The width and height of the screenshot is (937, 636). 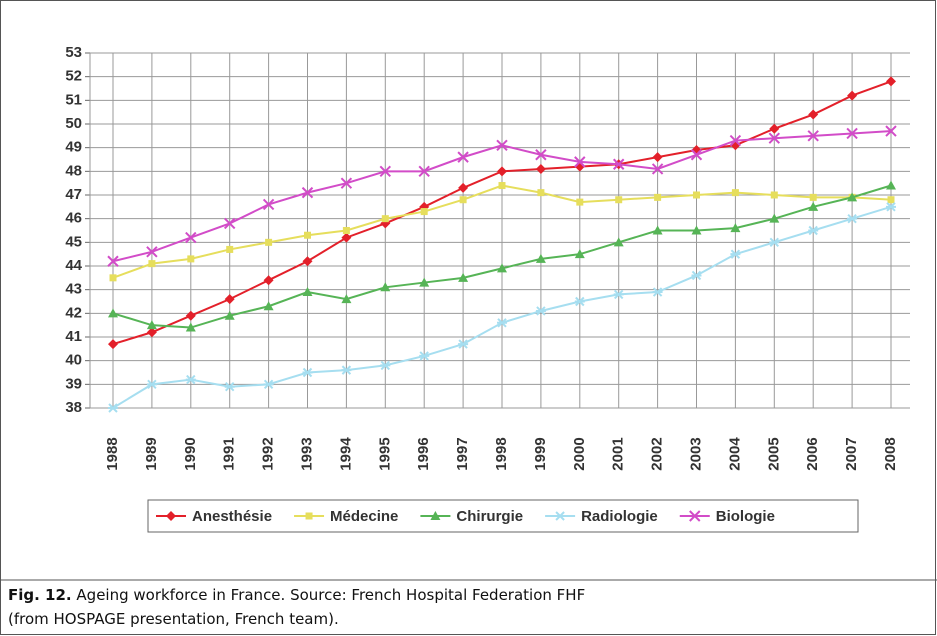 What do you see at coordinates (73, 52) in the screenshot?
I see `y-tick-label: 53` at bounding box center [73, 52].